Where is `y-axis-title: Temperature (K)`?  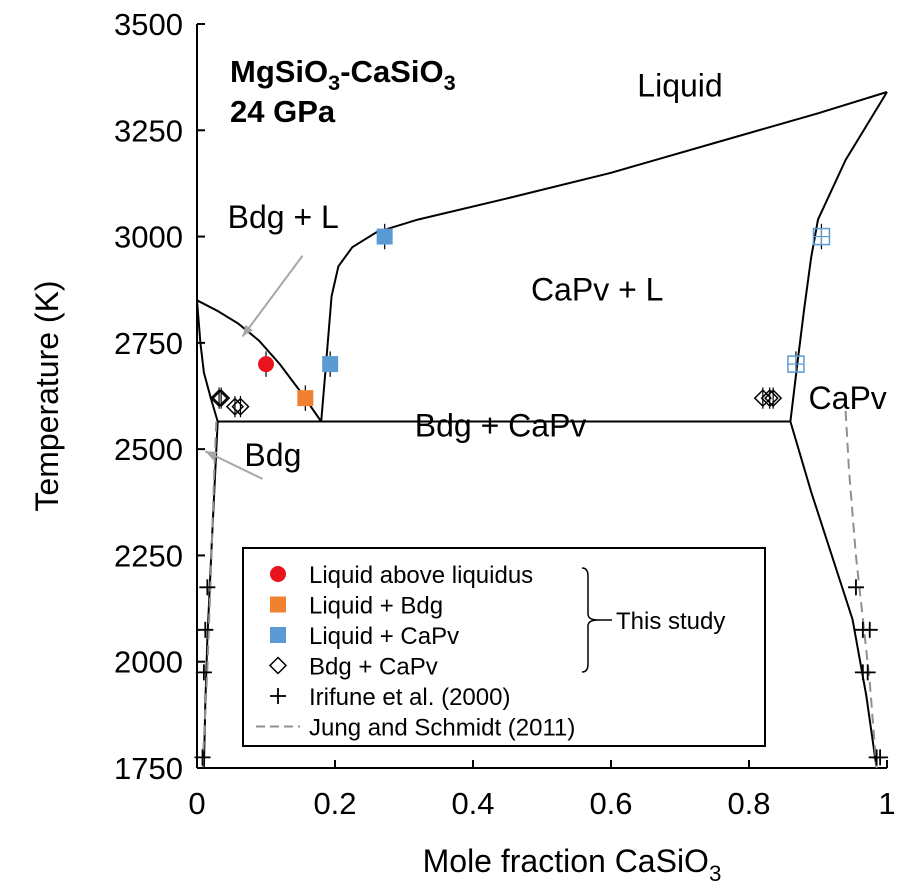 y-axis-title: Temperature (K) is located at coordinates (47, 395).